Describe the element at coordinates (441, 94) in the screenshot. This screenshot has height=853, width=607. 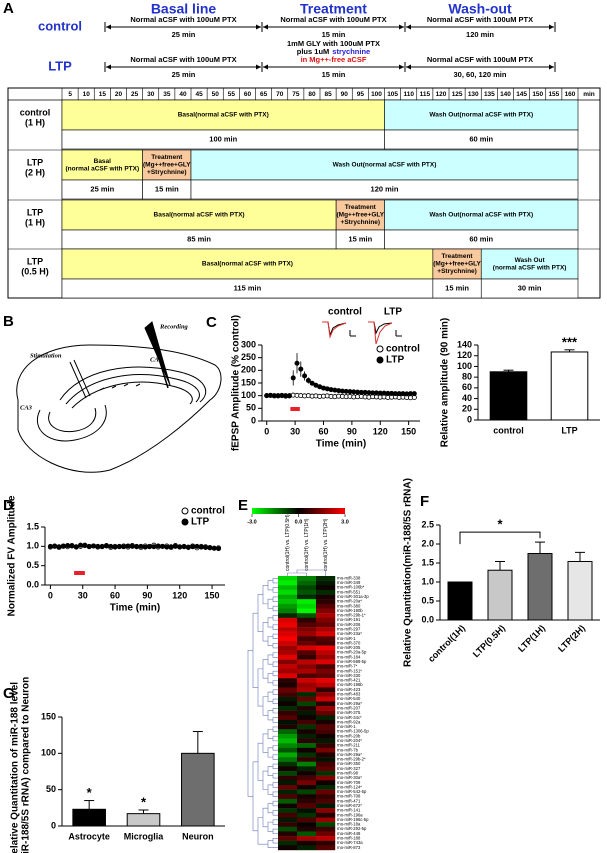
I see `time-tick-label: 120` at that location.